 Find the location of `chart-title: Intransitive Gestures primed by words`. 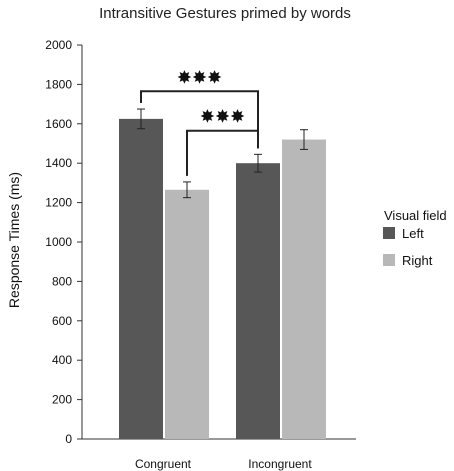

chart-title: Intransitive Gestures primed by words is located at coordinates (225, 13).